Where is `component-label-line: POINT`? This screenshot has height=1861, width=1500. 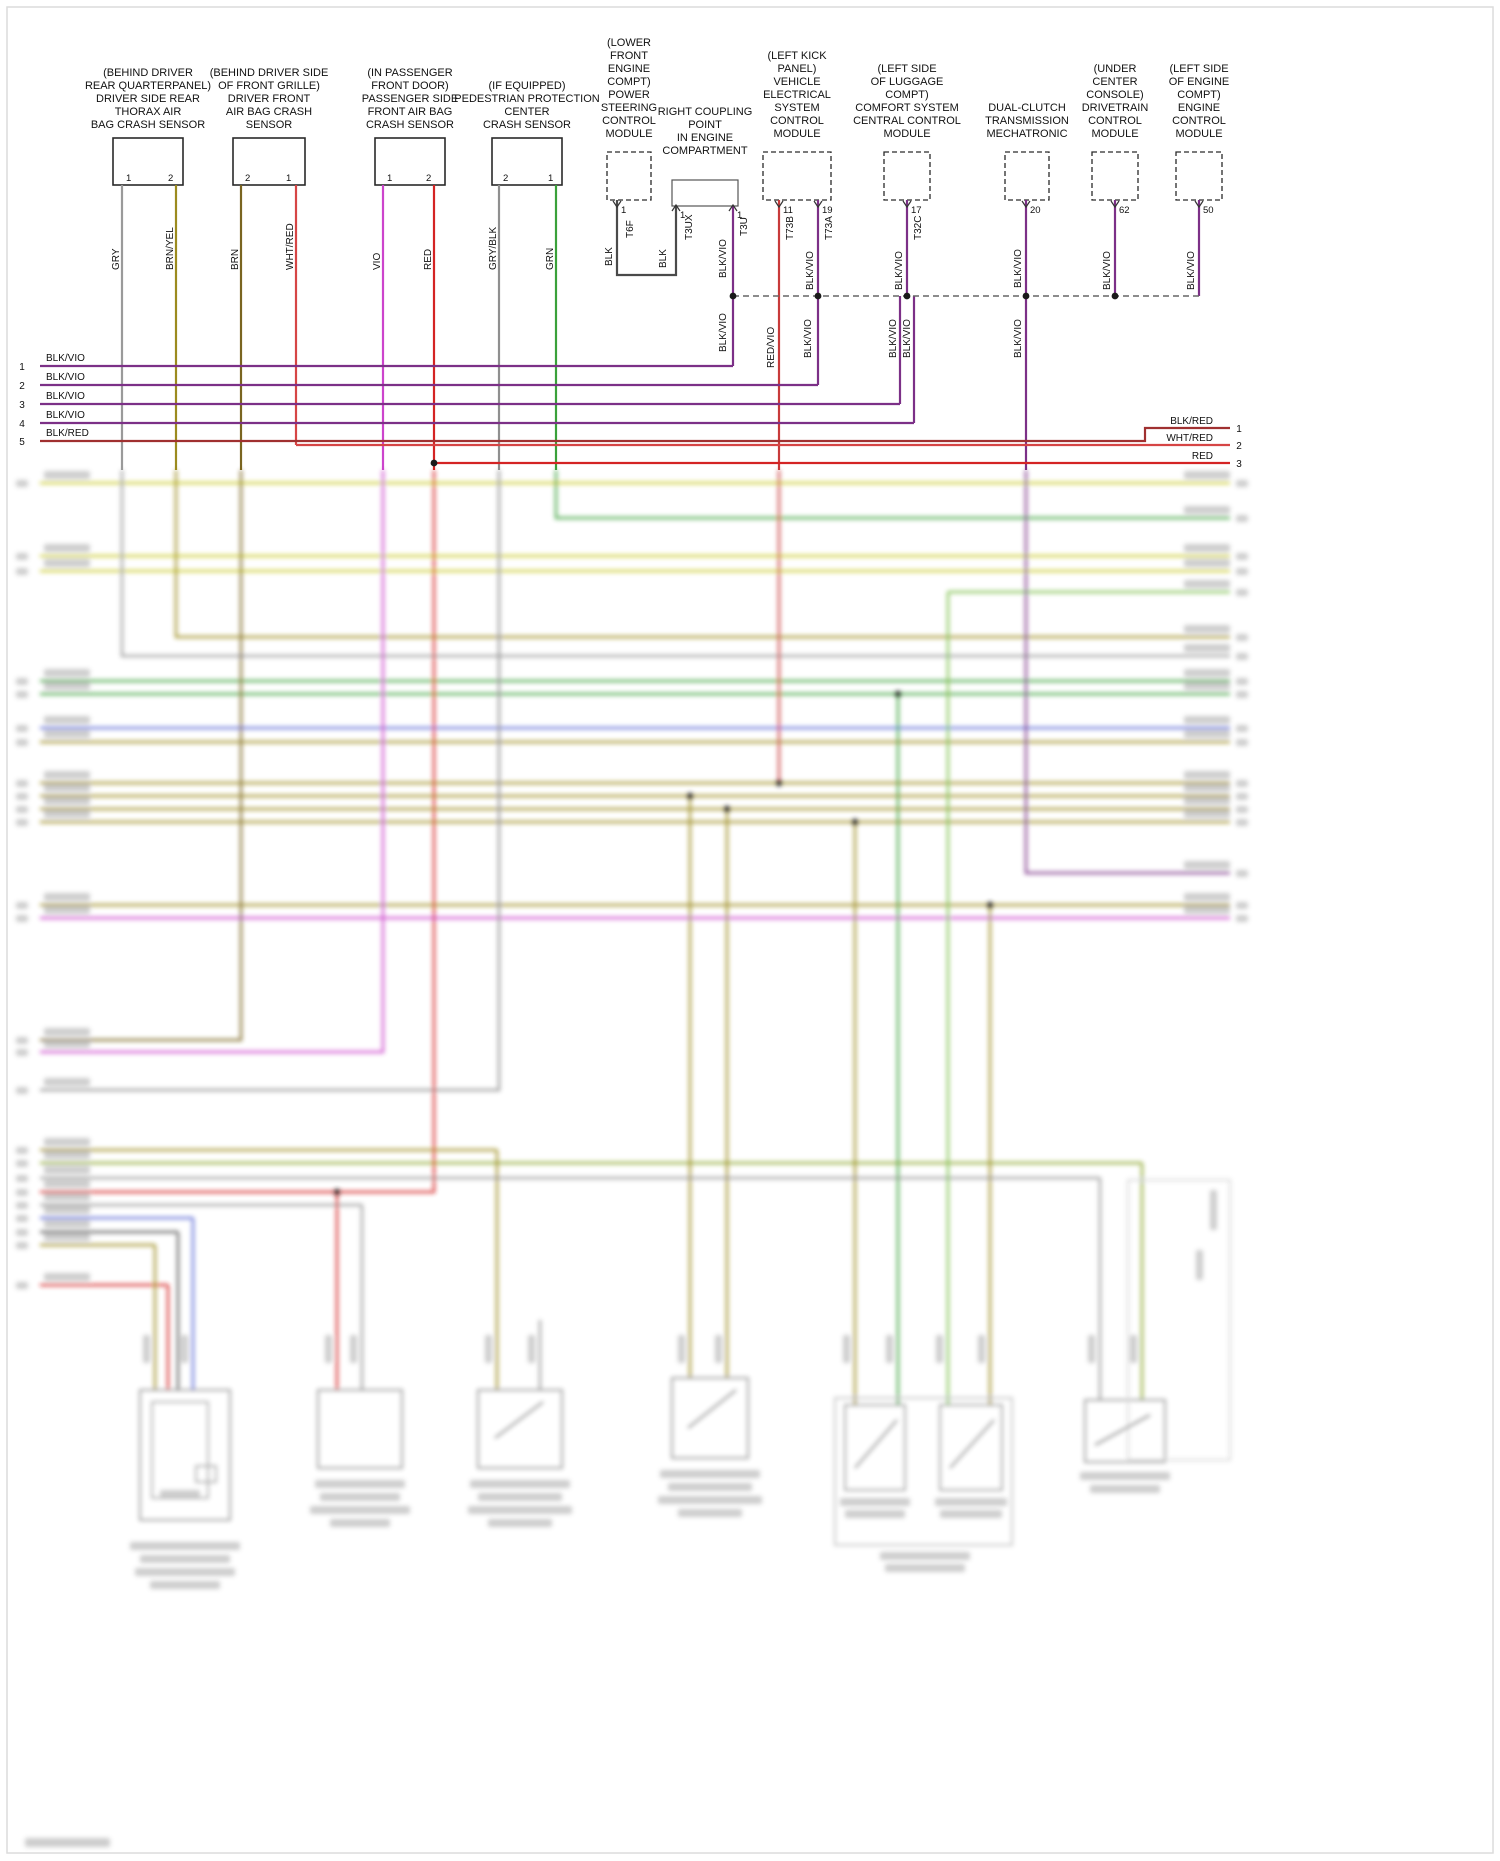 component-label-line: POINT is located at coordinates (705, 125).